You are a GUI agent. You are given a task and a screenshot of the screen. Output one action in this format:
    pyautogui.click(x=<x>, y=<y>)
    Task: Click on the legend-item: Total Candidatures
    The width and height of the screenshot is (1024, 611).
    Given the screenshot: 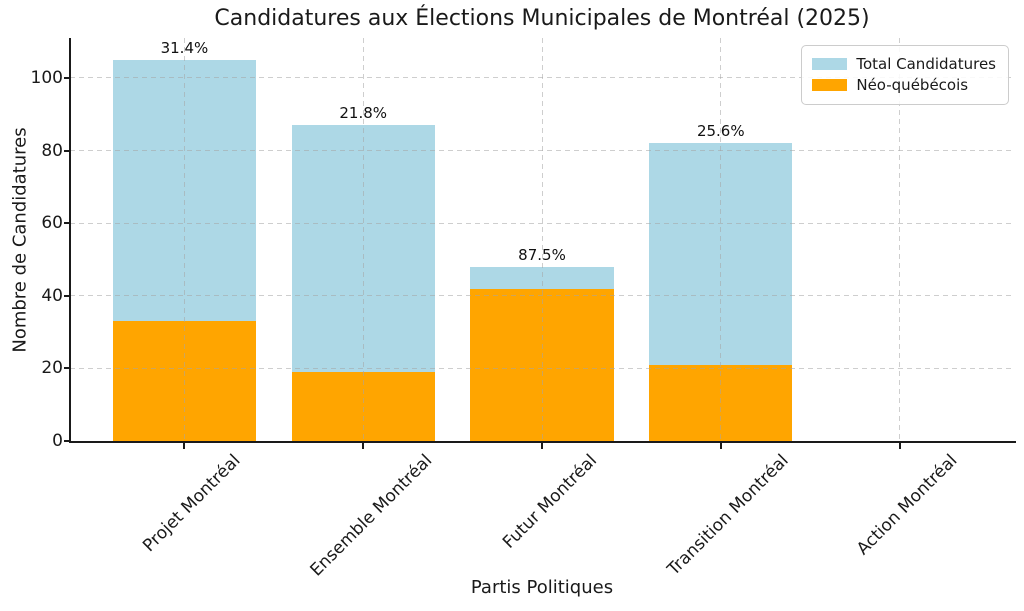 What is the action you would take?
    pyautogui.click(x=904, y=64)
    